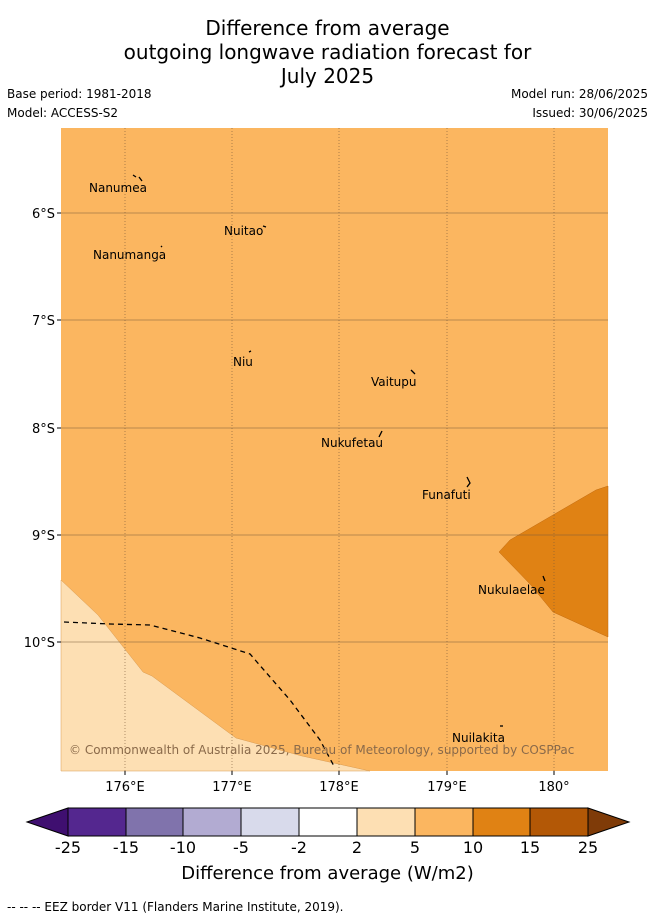  What do you see at coordinates (39, 643) in the screenshot?
I see `y-tick-10s: 10°S` at bounding box center [39, 643].